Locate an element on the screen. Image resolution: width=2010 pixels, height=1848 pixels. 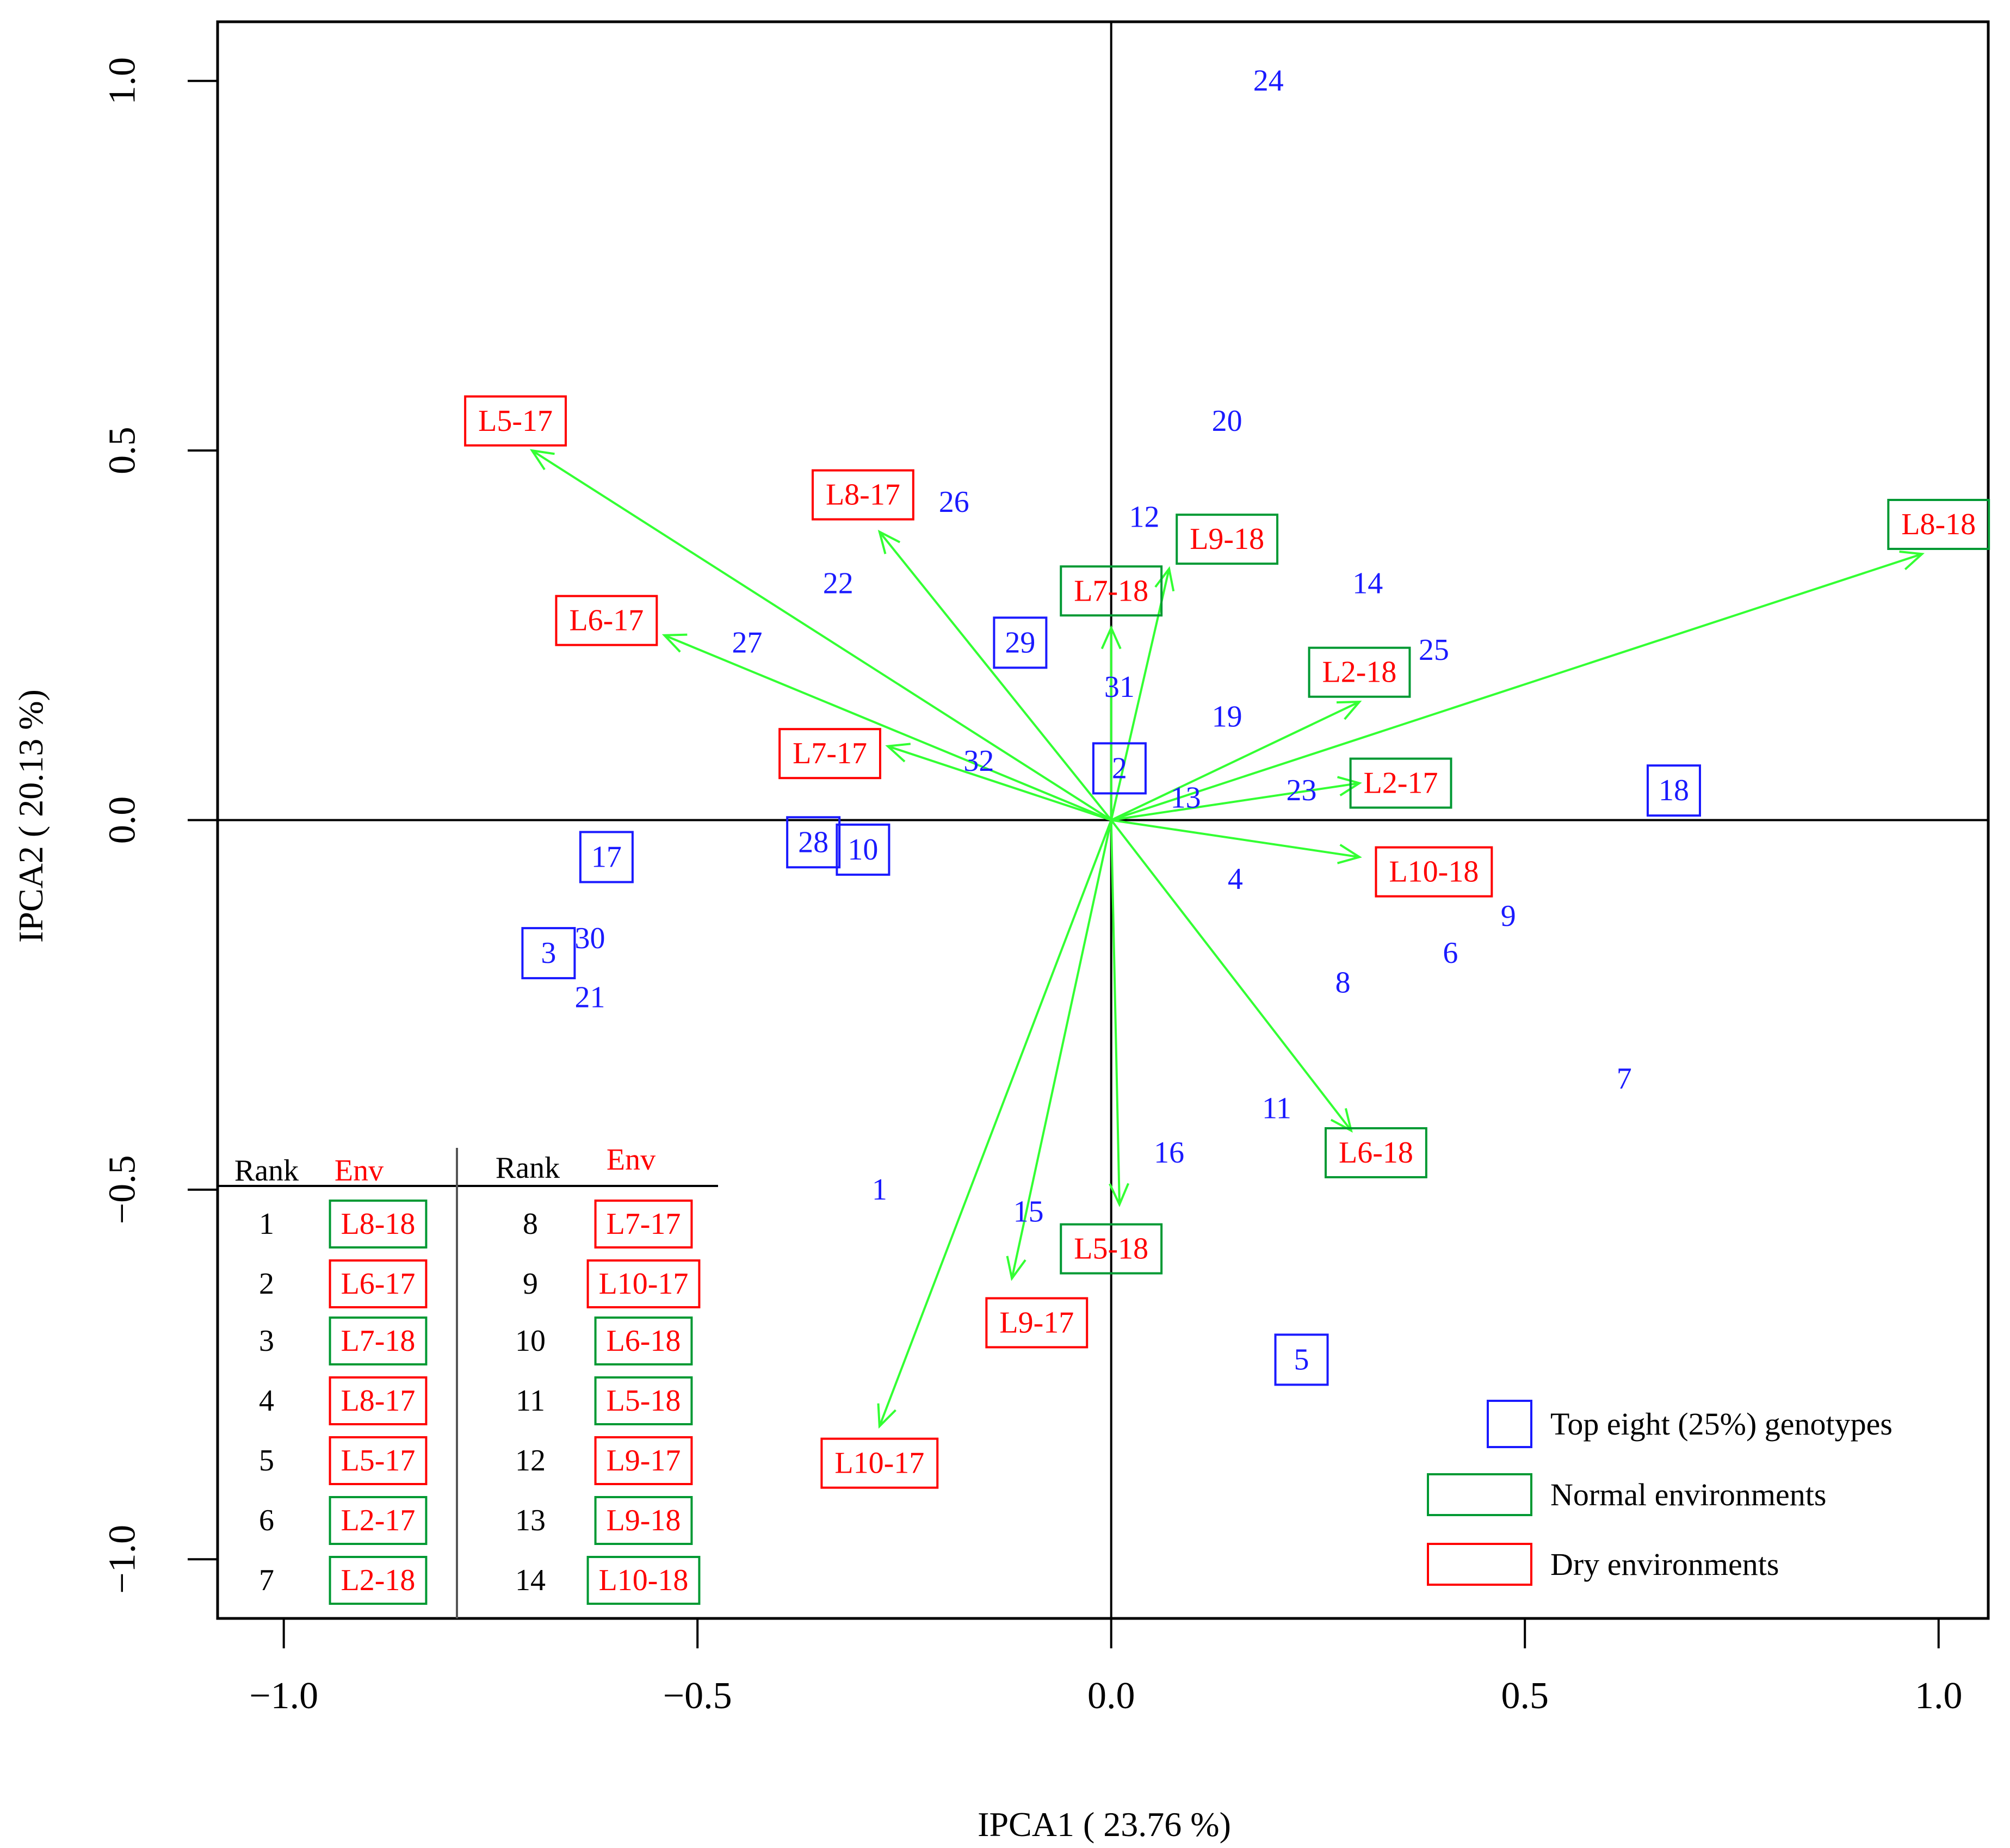
x-tick-label: 0.0 is located at coordinates (1111, 1696).